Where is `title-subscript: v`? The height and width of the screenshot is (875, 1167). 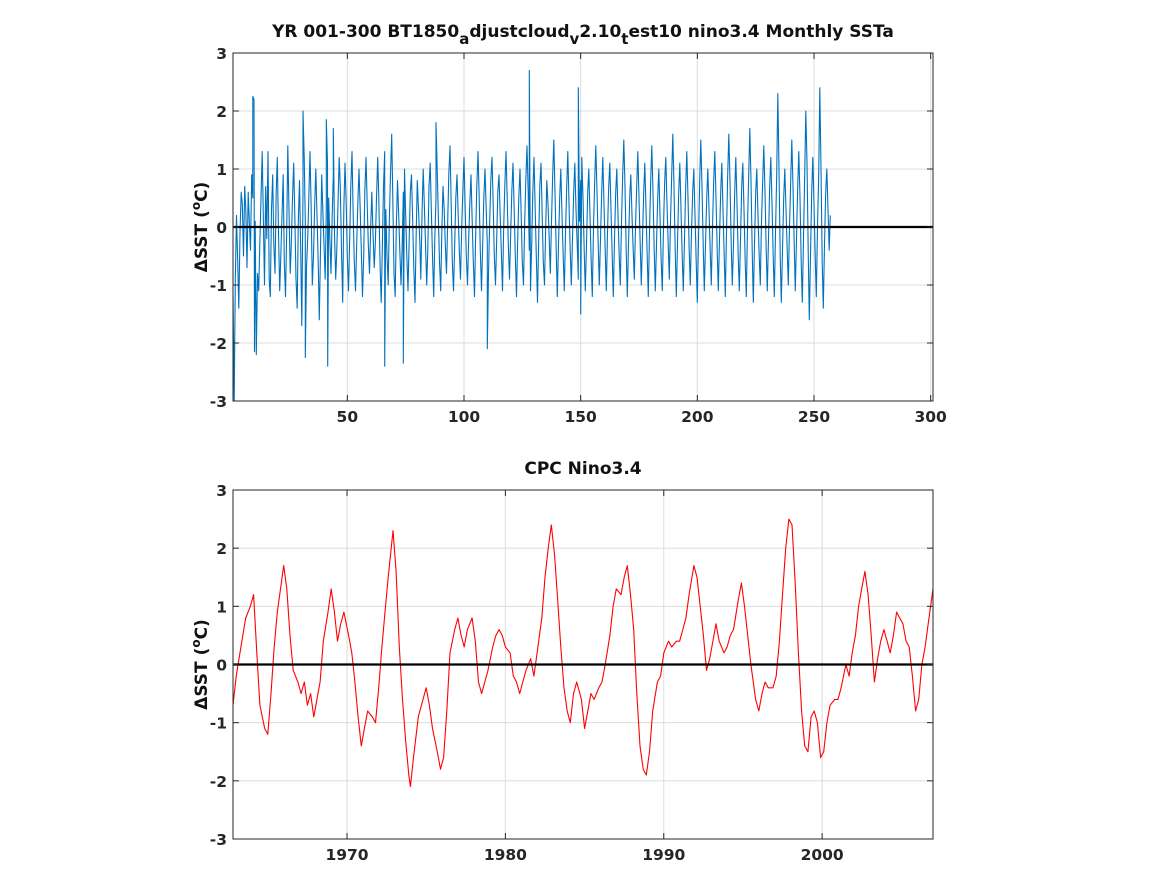 title-subscript: v is located at coordinates (575, 39).